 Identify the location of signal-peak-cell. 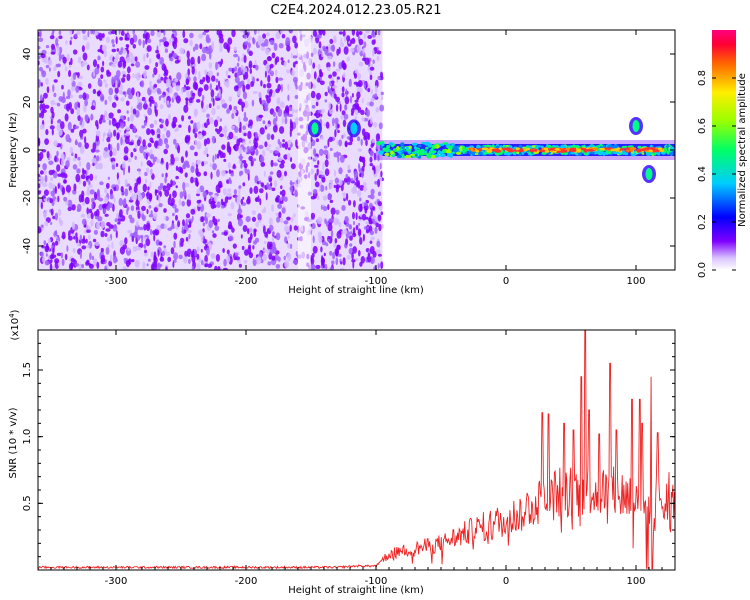
(477, 151).